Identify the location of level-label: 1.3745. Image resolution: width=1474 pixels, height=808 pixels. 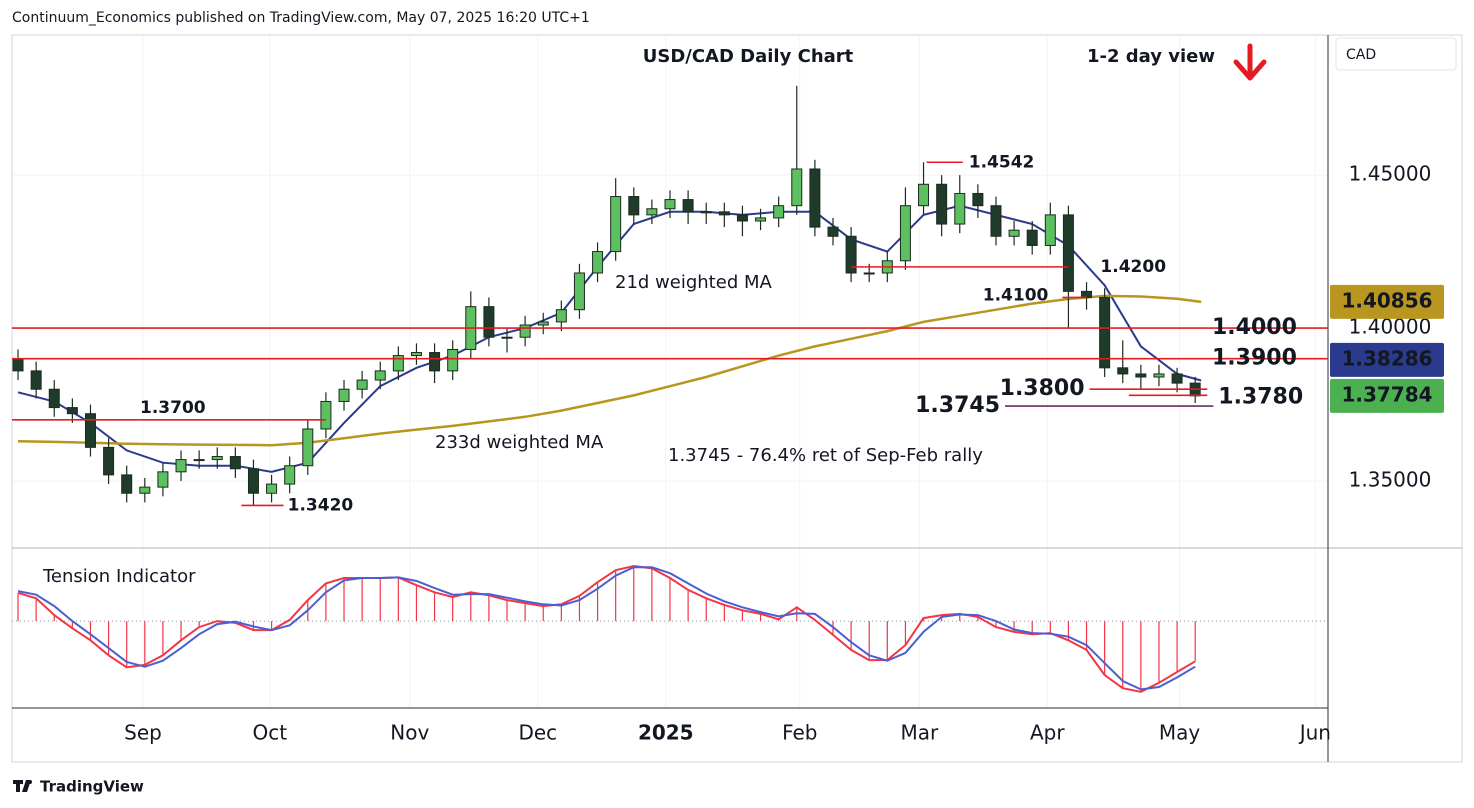
(957, 405).